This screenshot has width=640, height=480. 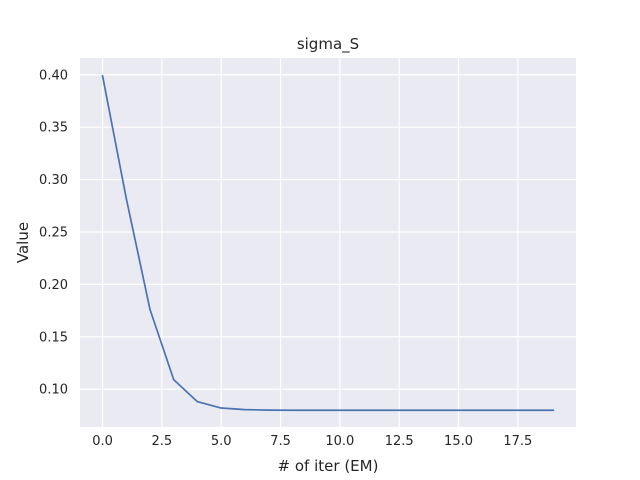 What do you see at coordinates (399, 441) in the screenshot?
I see `x-tick-label: 12.5` at bounding box center [399, 441].